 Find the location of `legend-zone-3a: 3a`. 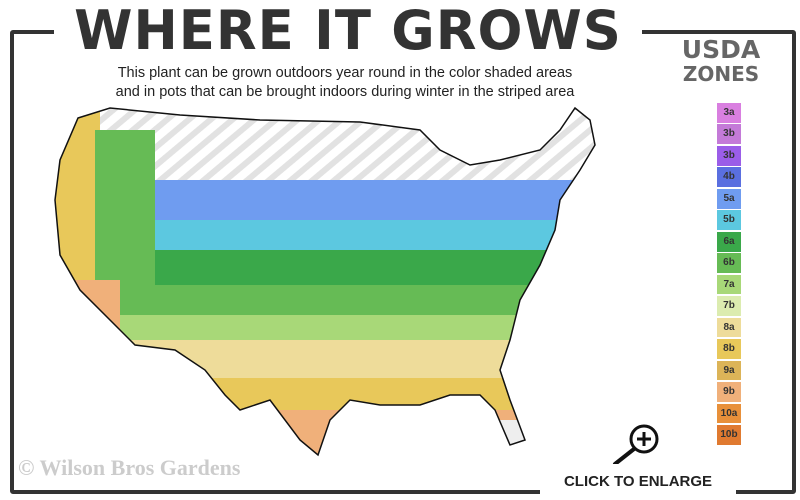

legend-zone-3a: 3a is located at coordinates (729, 113).